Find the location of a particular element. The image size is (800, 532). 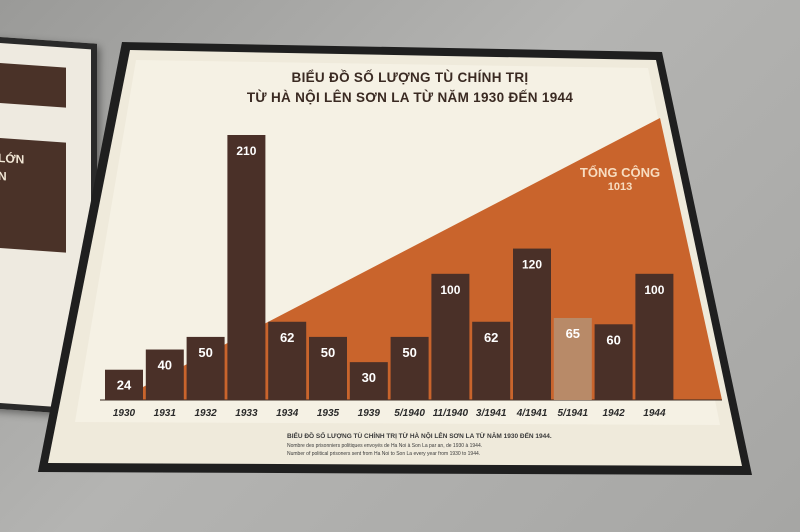

bar-value-label: 120 is located at coordinates (532, 265).